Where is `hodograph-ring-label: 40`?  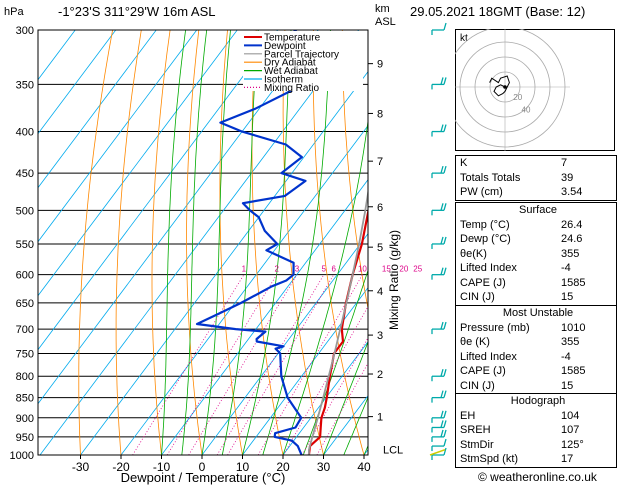 hodograph-ring-label: 40 is located at coordinates (526, 110).